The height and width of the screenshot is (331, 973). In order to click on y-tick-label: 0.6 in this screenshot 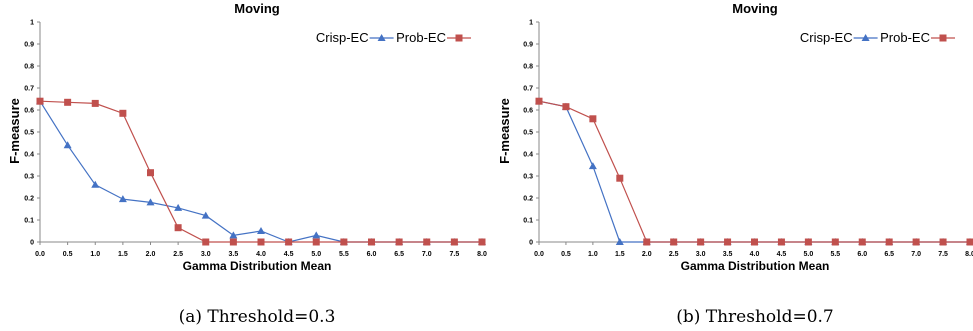, I will do `click(29, 111)`.